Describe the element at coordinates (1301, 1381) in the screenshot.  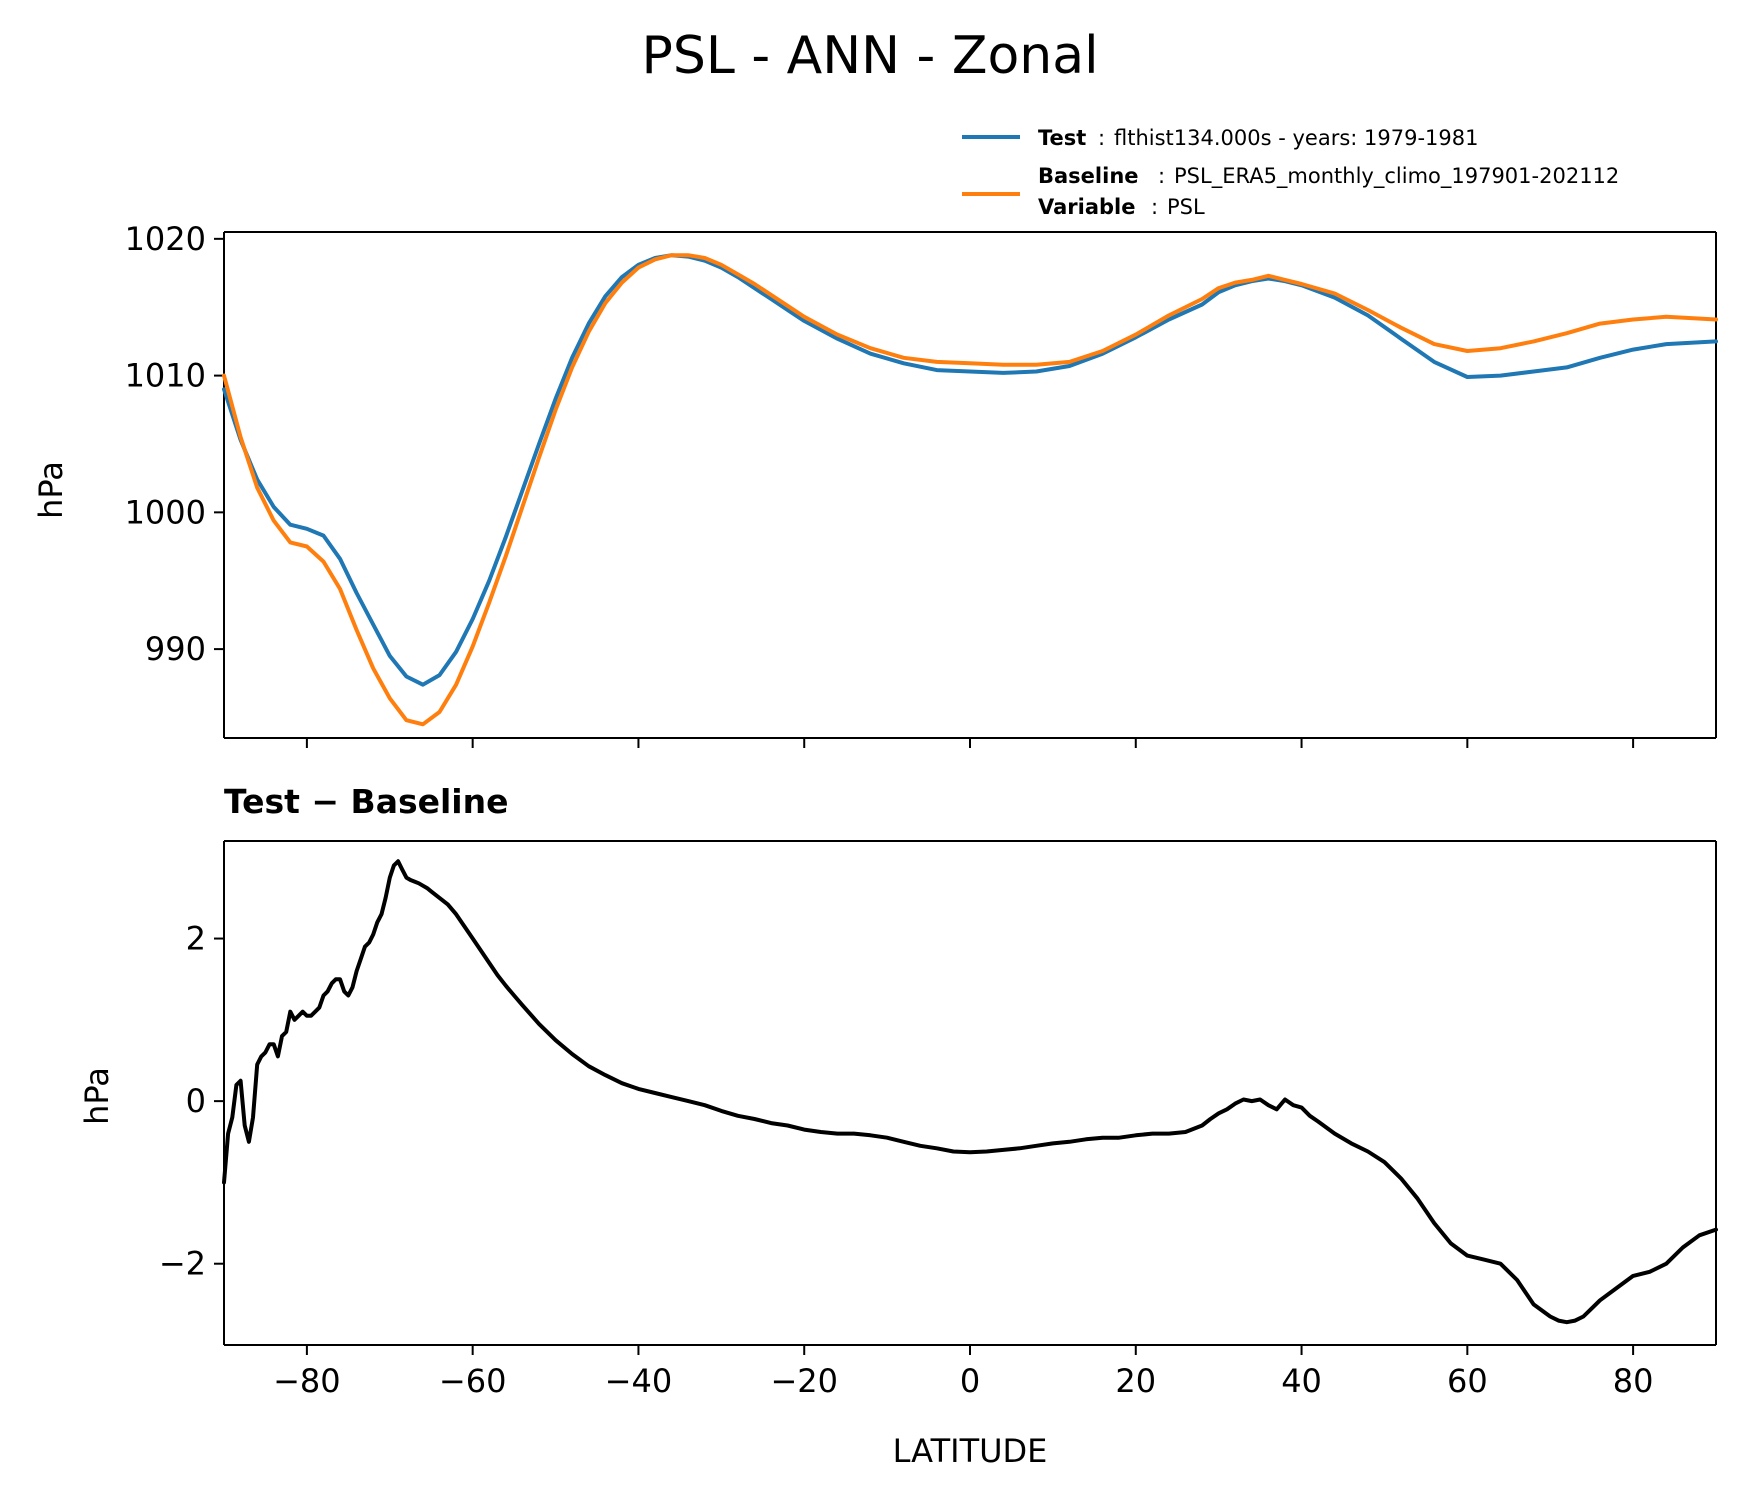
I see `bottom-xtick-label: 40` at that location.